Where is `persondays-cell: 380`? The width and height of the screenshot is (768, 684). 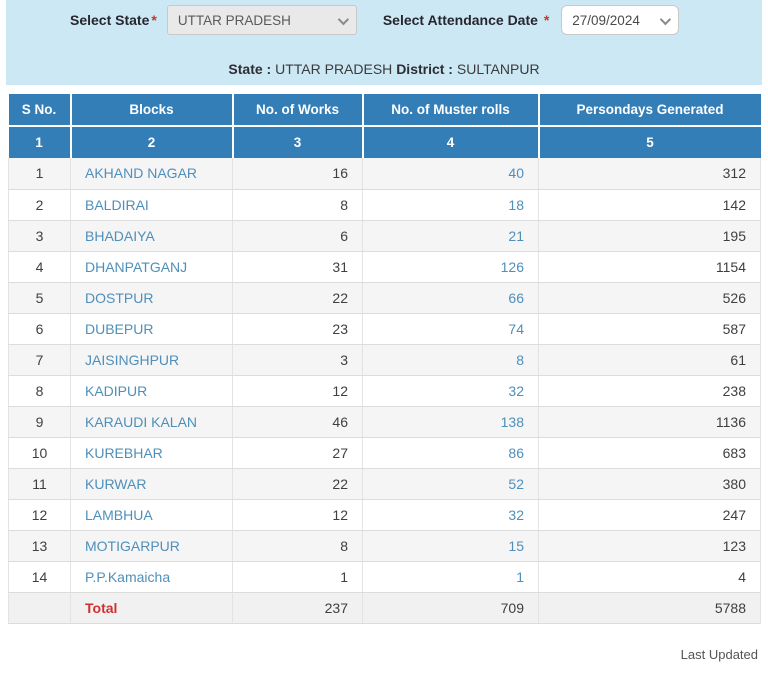
persondays-cell: 380 is located at coordinates (649, 484).